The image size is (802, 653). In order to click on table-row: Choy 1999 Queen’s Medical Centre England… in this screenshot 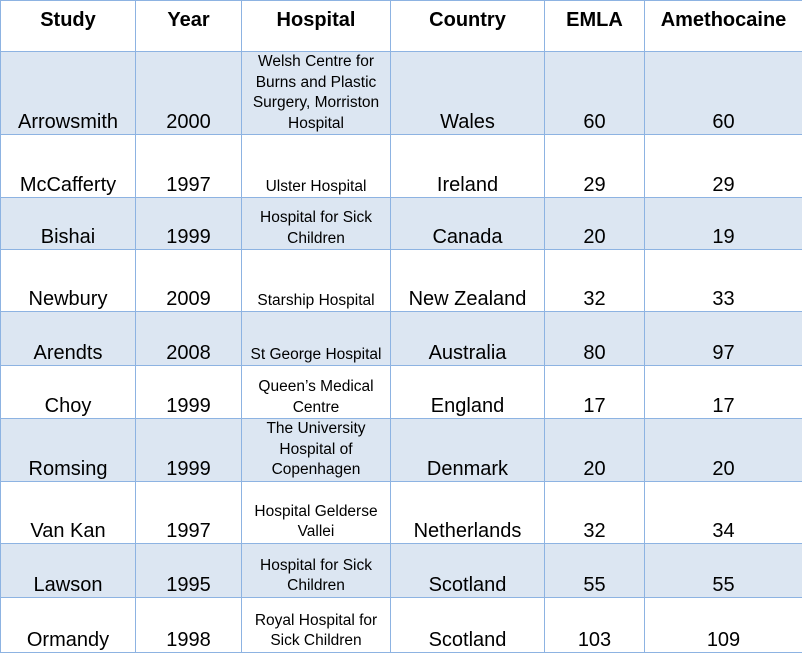, I will do `click(401, 392)`.